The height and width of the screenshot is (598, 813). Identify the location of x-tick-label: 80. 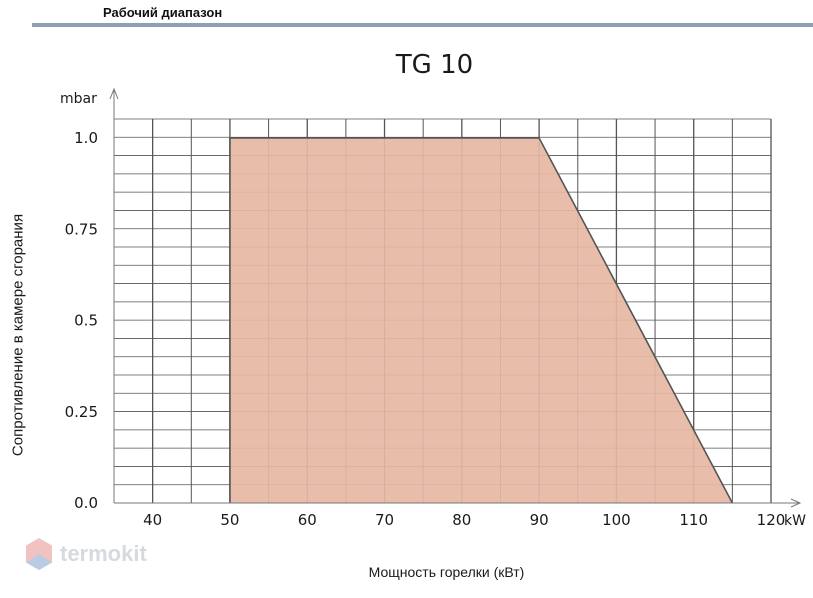
(461, 520).